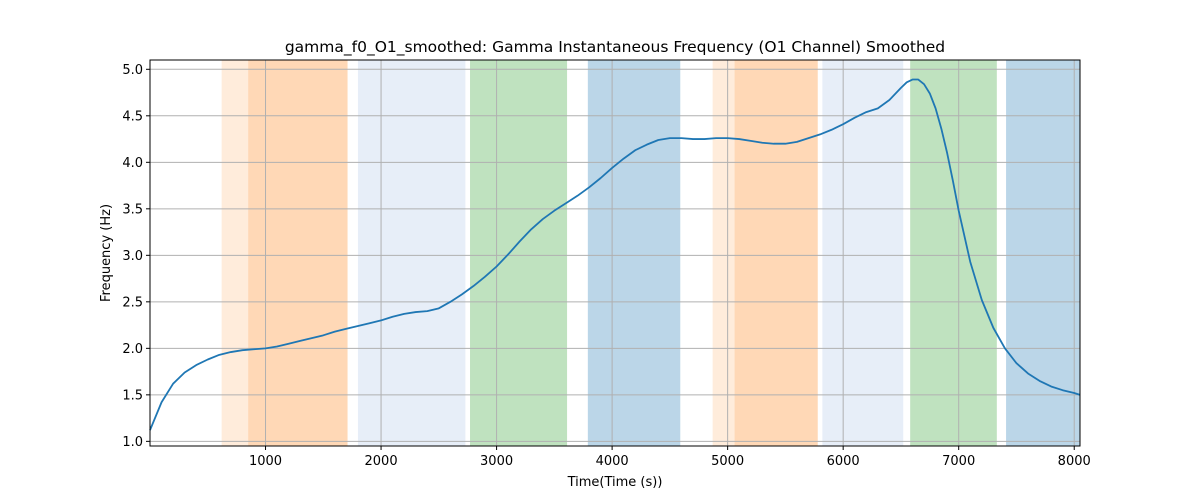 This screenshot has height=500, width=1200. What do you see at coordinates (843, 461) in the screenshot?
I see `x-tick-label: 6000` at bounding box center [843, 461].